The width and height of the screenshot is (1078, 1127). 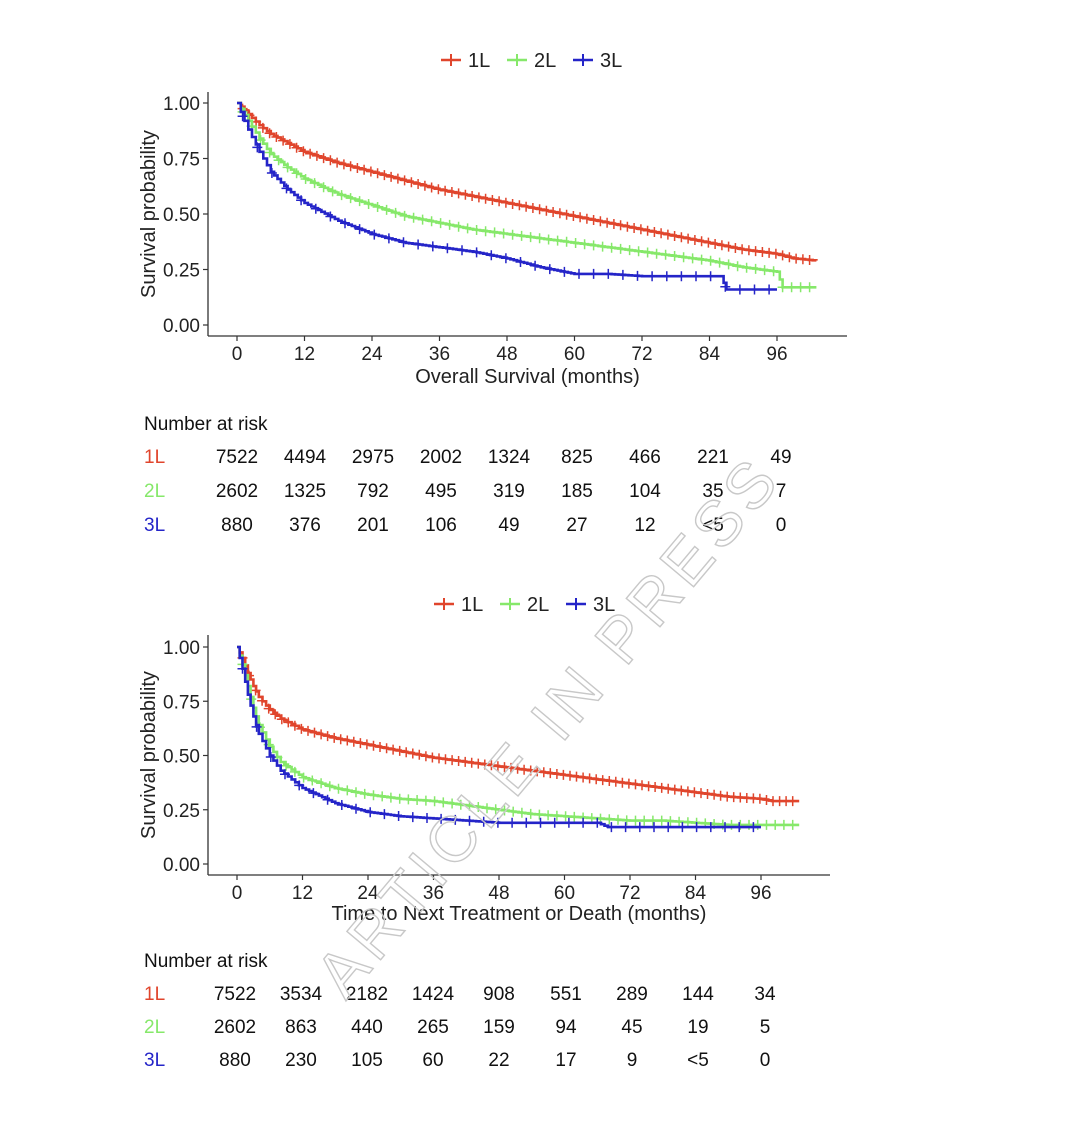 I want to click on km-curve-3l, so click(x=507, y=196).